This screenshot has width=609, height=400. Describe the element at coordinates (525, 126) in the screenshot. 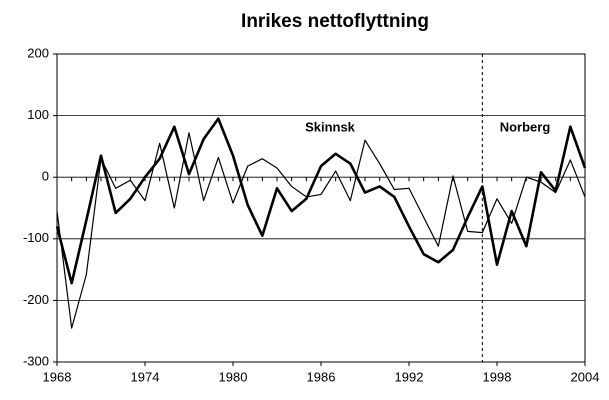

I see `series-label: Norberg` at that location.